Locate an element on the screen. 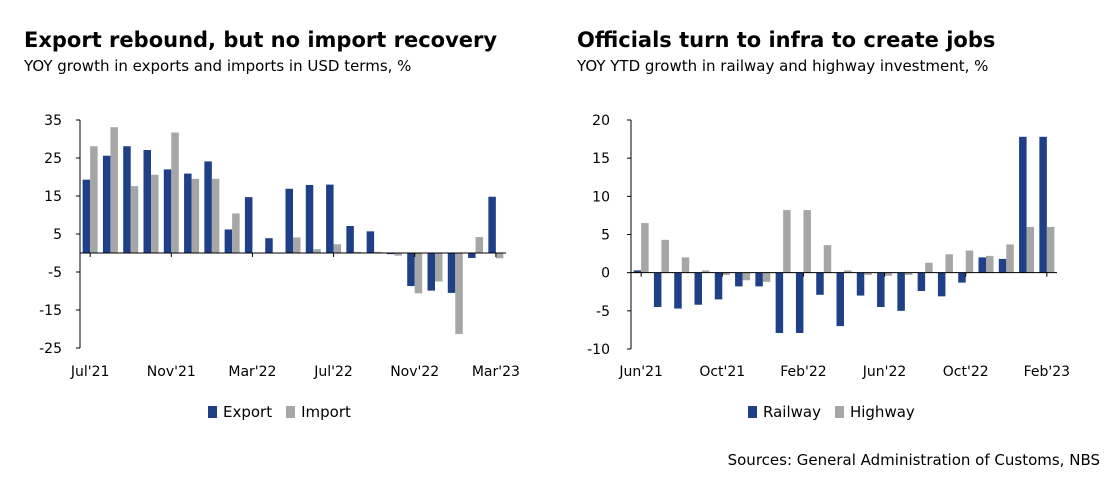 Image resolution: width=1120 pixels, height=487 pixels. legend-label-railway: Railway is located at coordinates (792, 412).